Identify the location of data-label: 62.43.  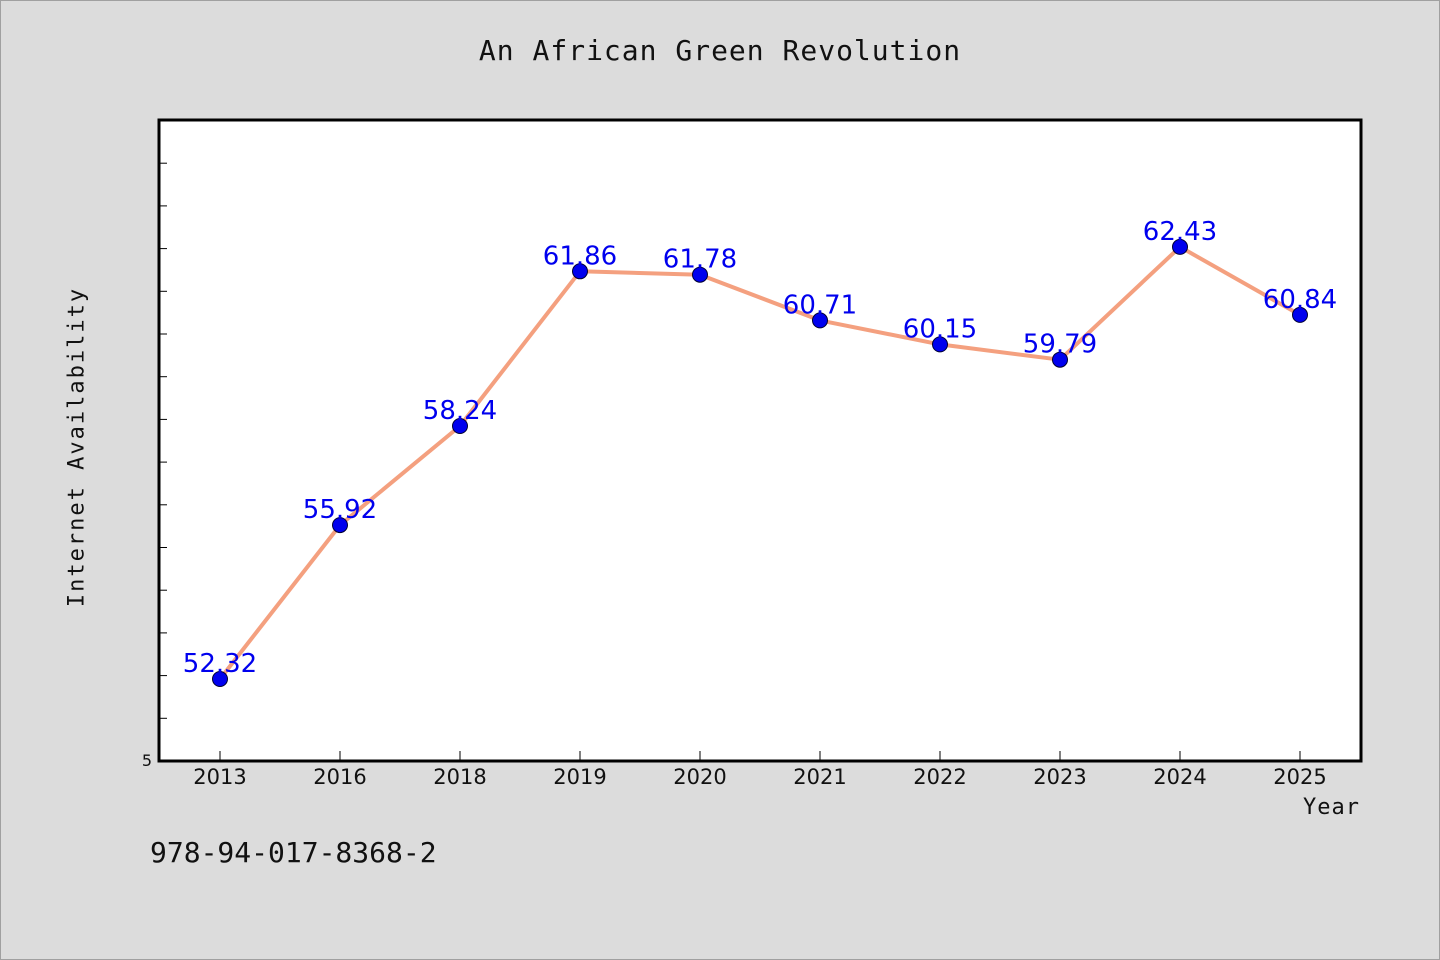
(1180, 232).